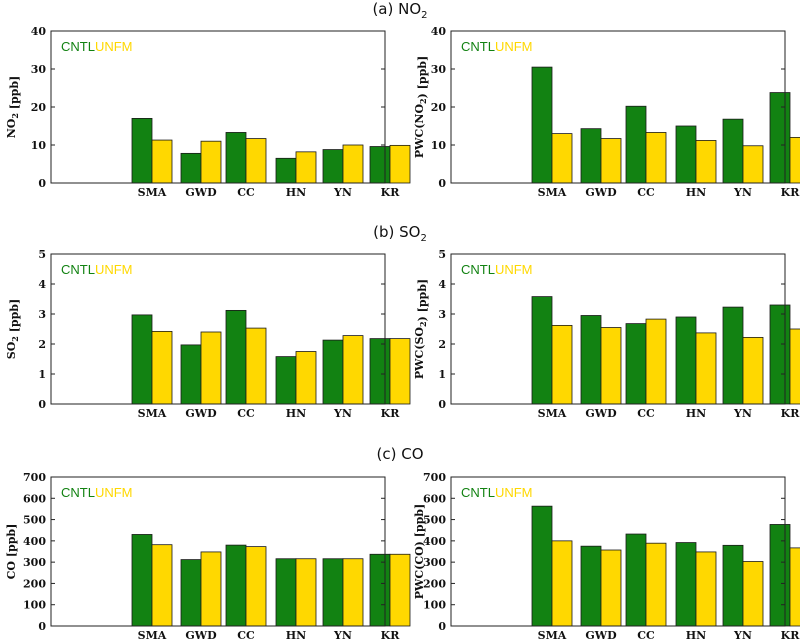 This screenshot has height=640, width=800. Describe the element at coordinates (42, 344) in the screenshot. I see `y-tick-label: 2` at that location.